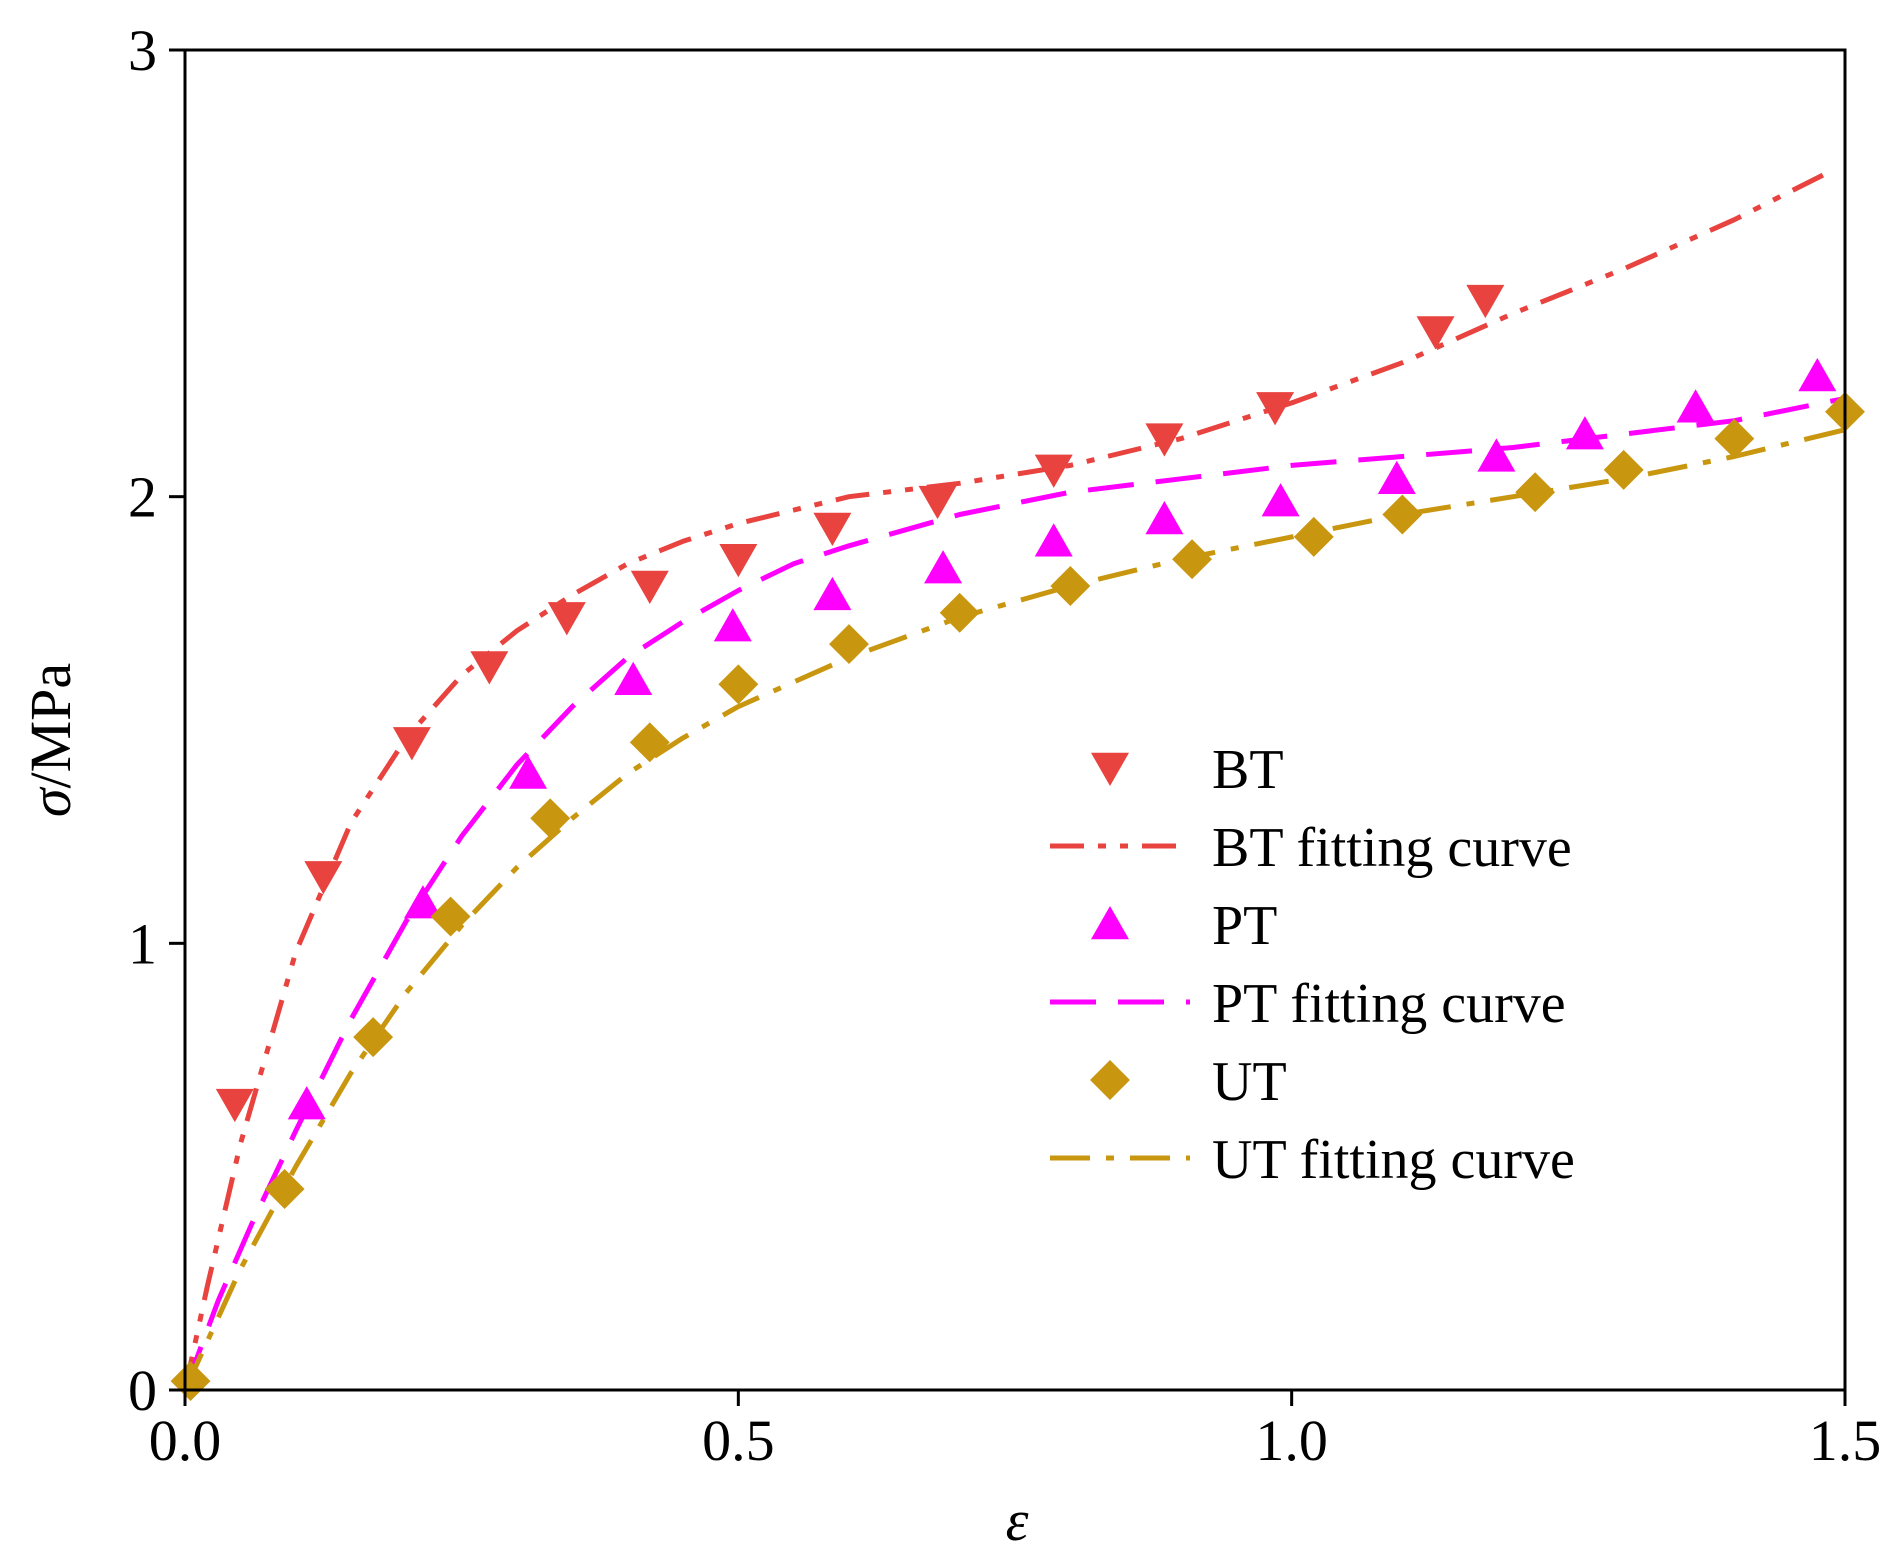 This screenshot has width=1895, height=1561. What do you see at coordinates (50, 726) in the screenshot?
I see `y-axis-unit: /MPa` at bounding box center [50, 726].